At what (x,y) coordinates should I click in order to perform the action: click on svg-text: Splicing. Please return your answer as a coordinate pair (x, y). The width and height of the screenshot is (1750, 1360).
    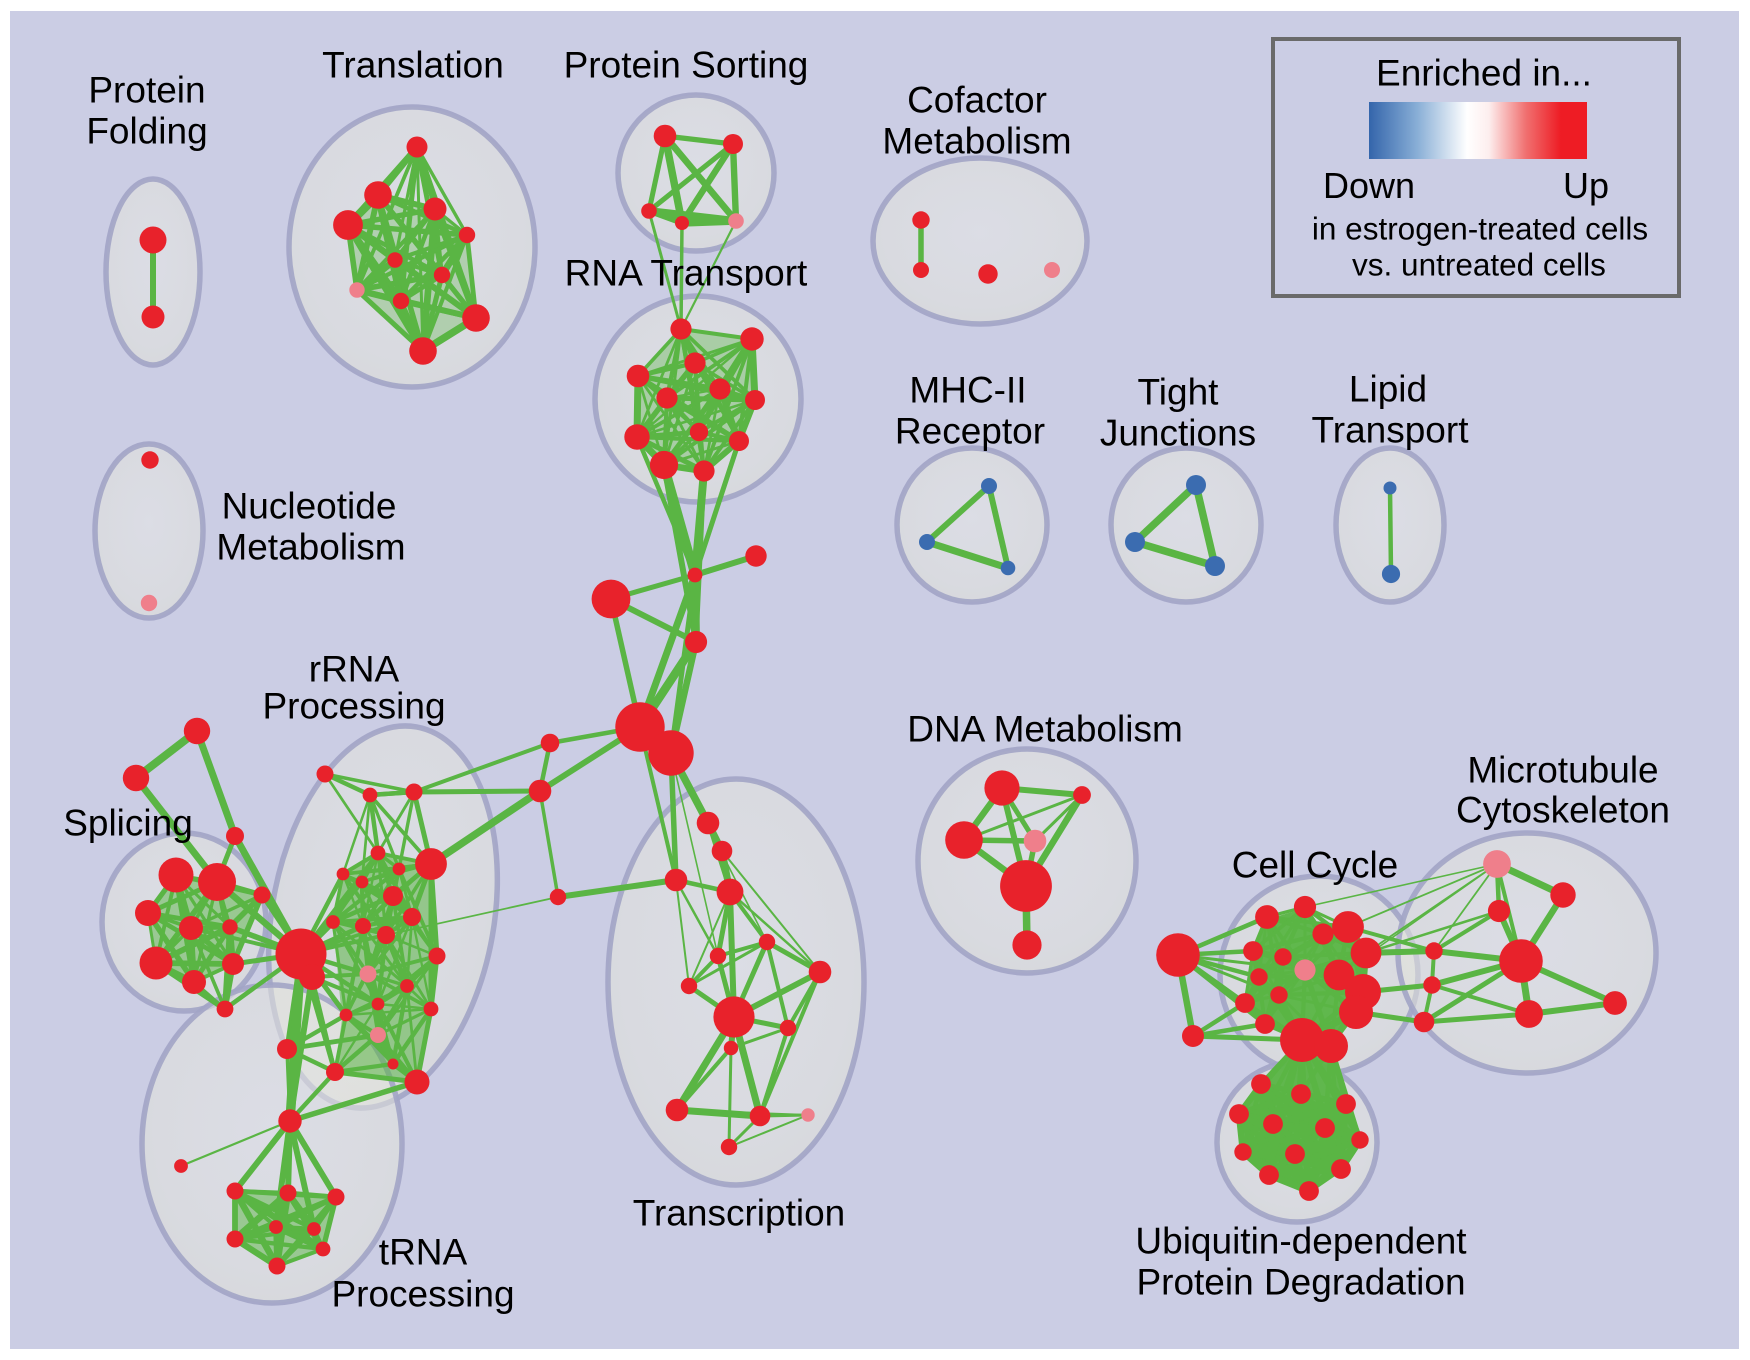
    Looking at the image, I should click on (128, 822).